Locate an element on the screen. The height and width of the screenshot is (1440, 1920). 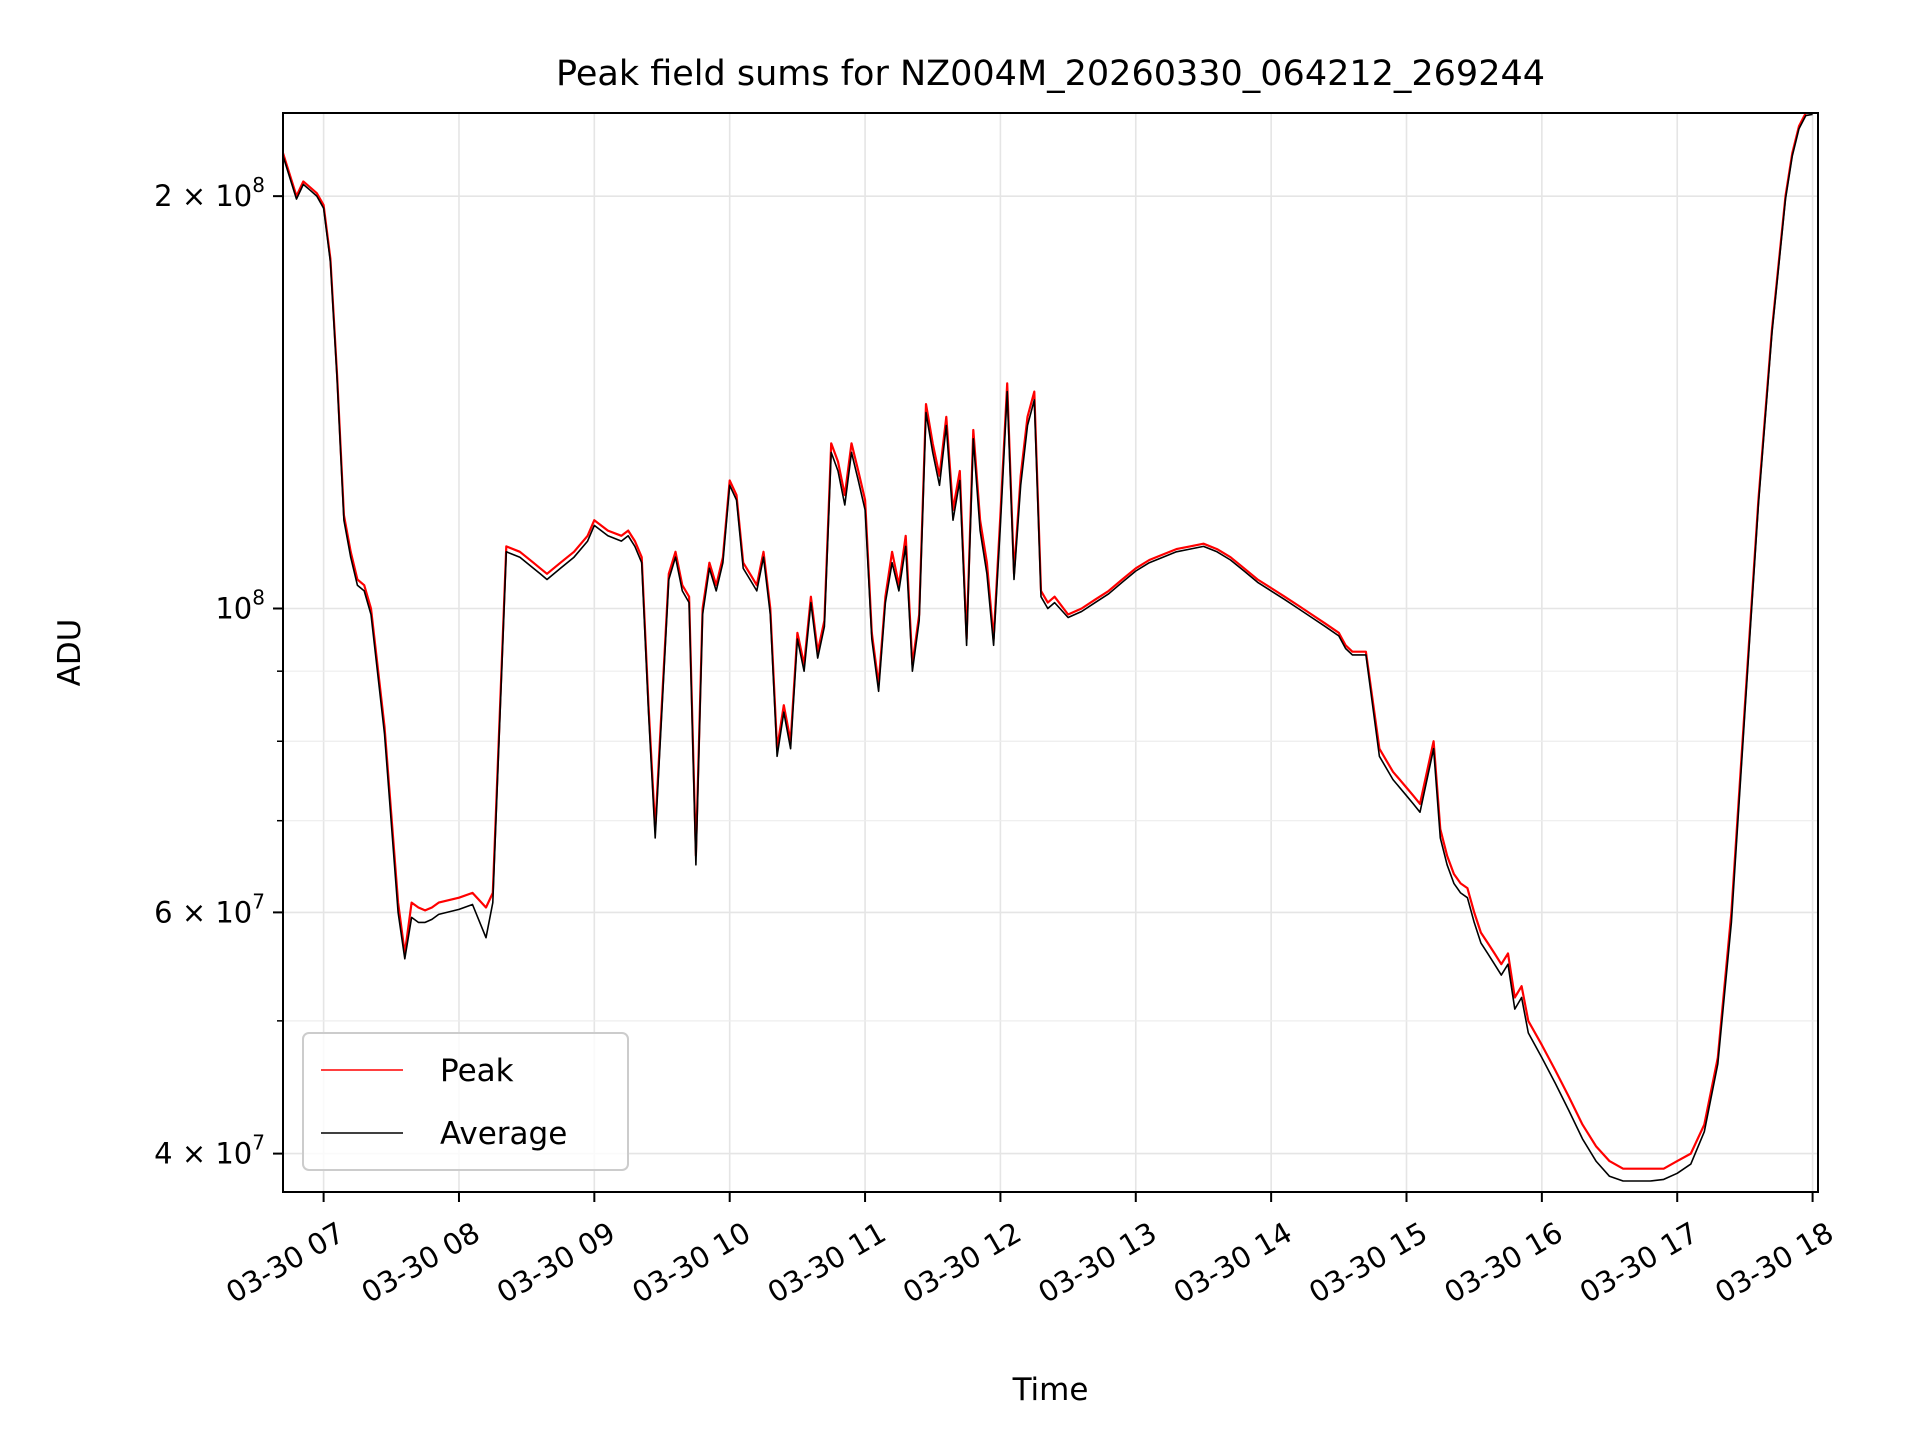
x-tick-label: 03-30 17 is located at coordinates (1639, 1262).